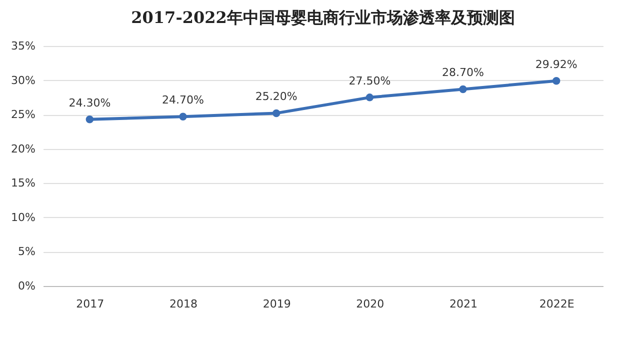 This screenshot has width=640, height=362. I want to click on x-tick-label: 2022E, so click(556, 304).